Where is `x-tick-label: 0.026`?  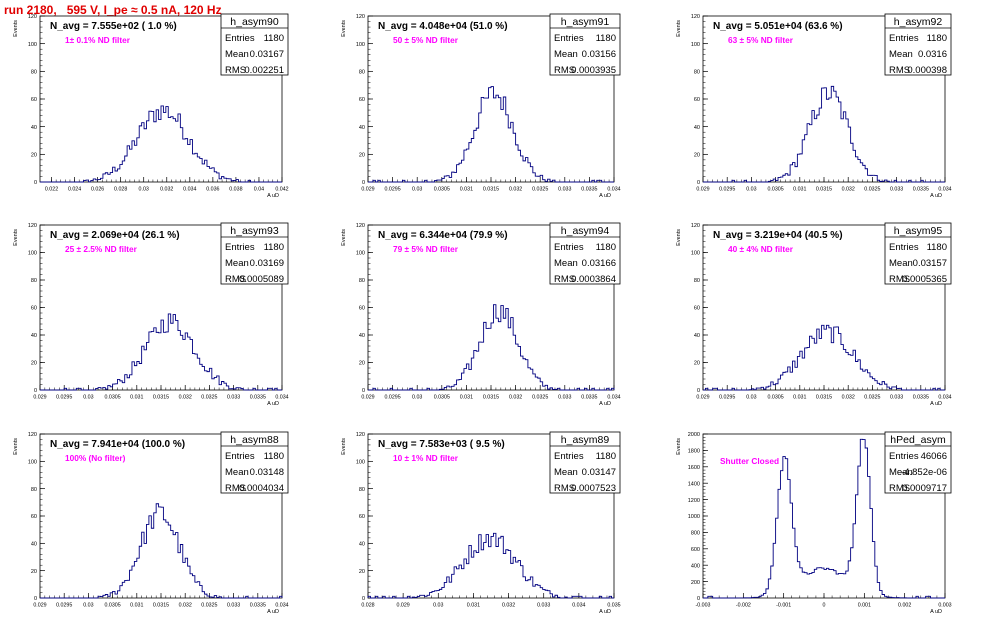 x-tick-label: 0.026 is located at coordinates (97, 190).